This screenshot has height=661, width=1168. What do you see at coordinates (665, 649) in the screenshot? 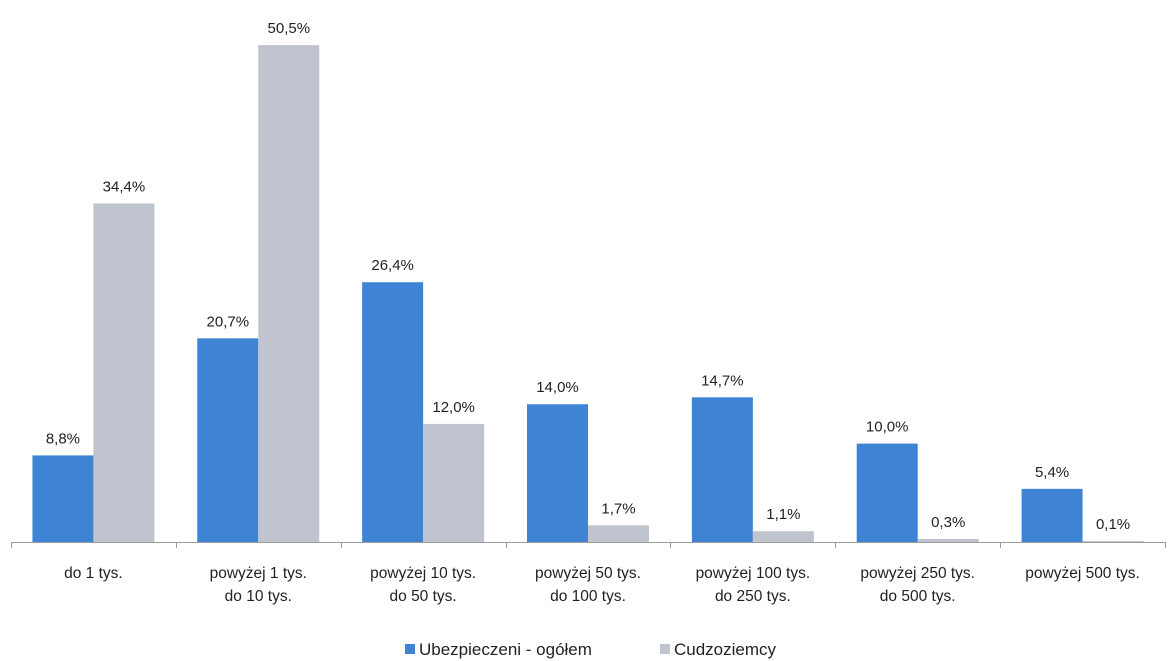
I see `legend-swatch-cudzoziemcy` at bounding box center [665, 649].